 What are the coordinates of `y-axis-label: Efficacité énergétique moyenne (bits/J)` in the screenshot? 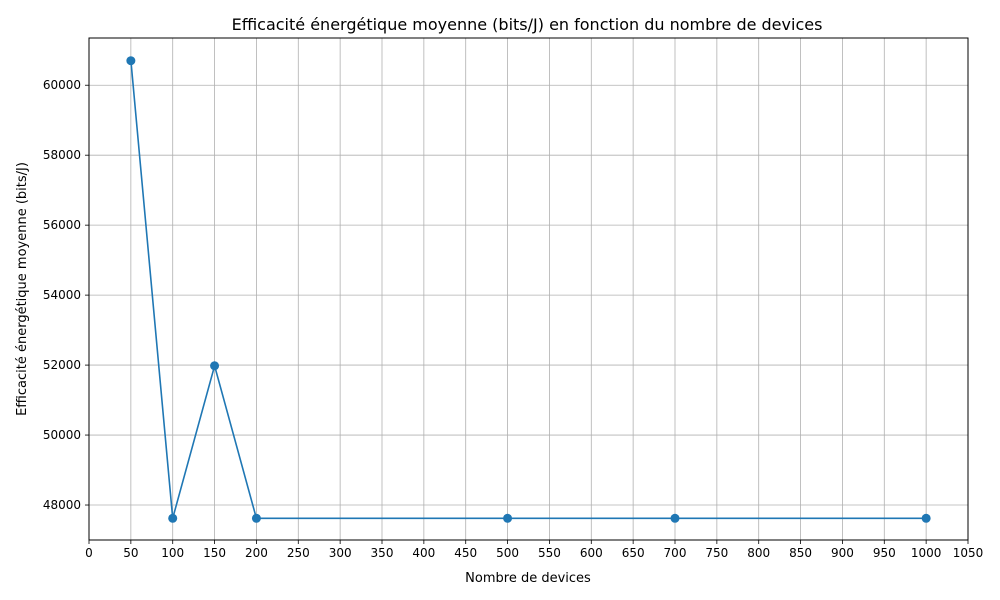 It's located at (22, 289).